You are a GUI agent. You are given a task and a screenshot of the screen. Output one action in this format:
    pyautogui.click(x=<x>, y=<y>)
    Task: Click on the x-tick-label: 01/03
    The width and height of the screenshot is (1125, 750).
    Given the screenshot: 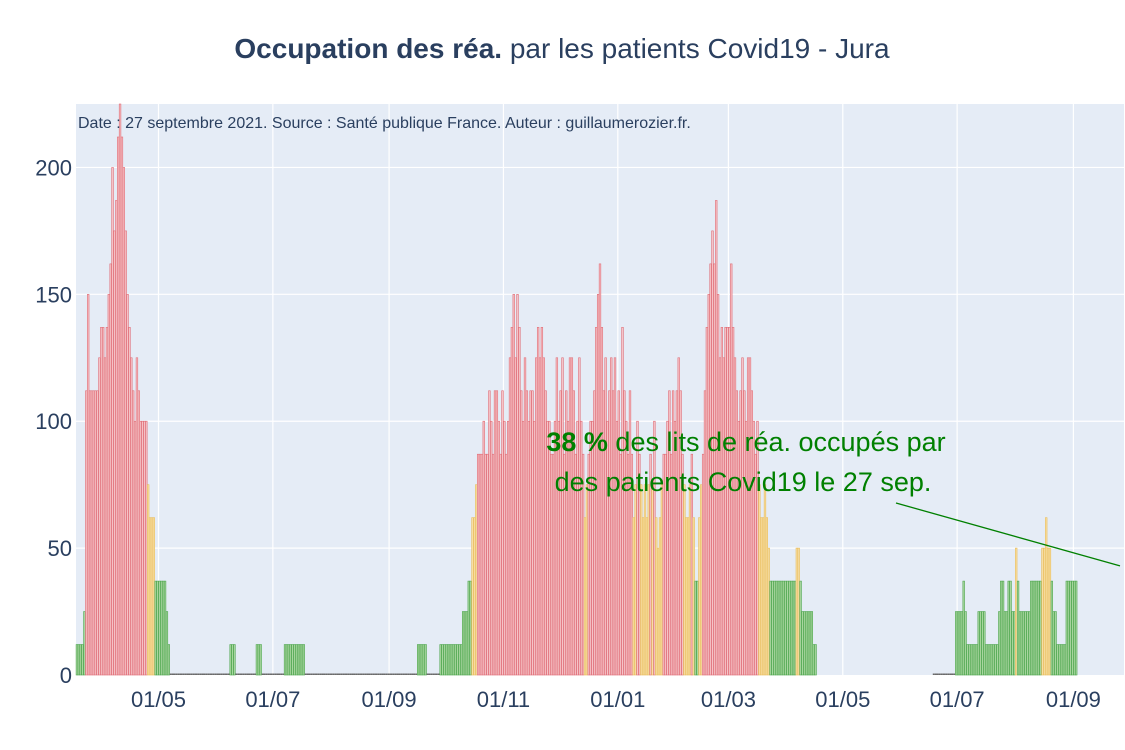 What is the action you would take?
    pyautogui.click(x=728, y=699)
    